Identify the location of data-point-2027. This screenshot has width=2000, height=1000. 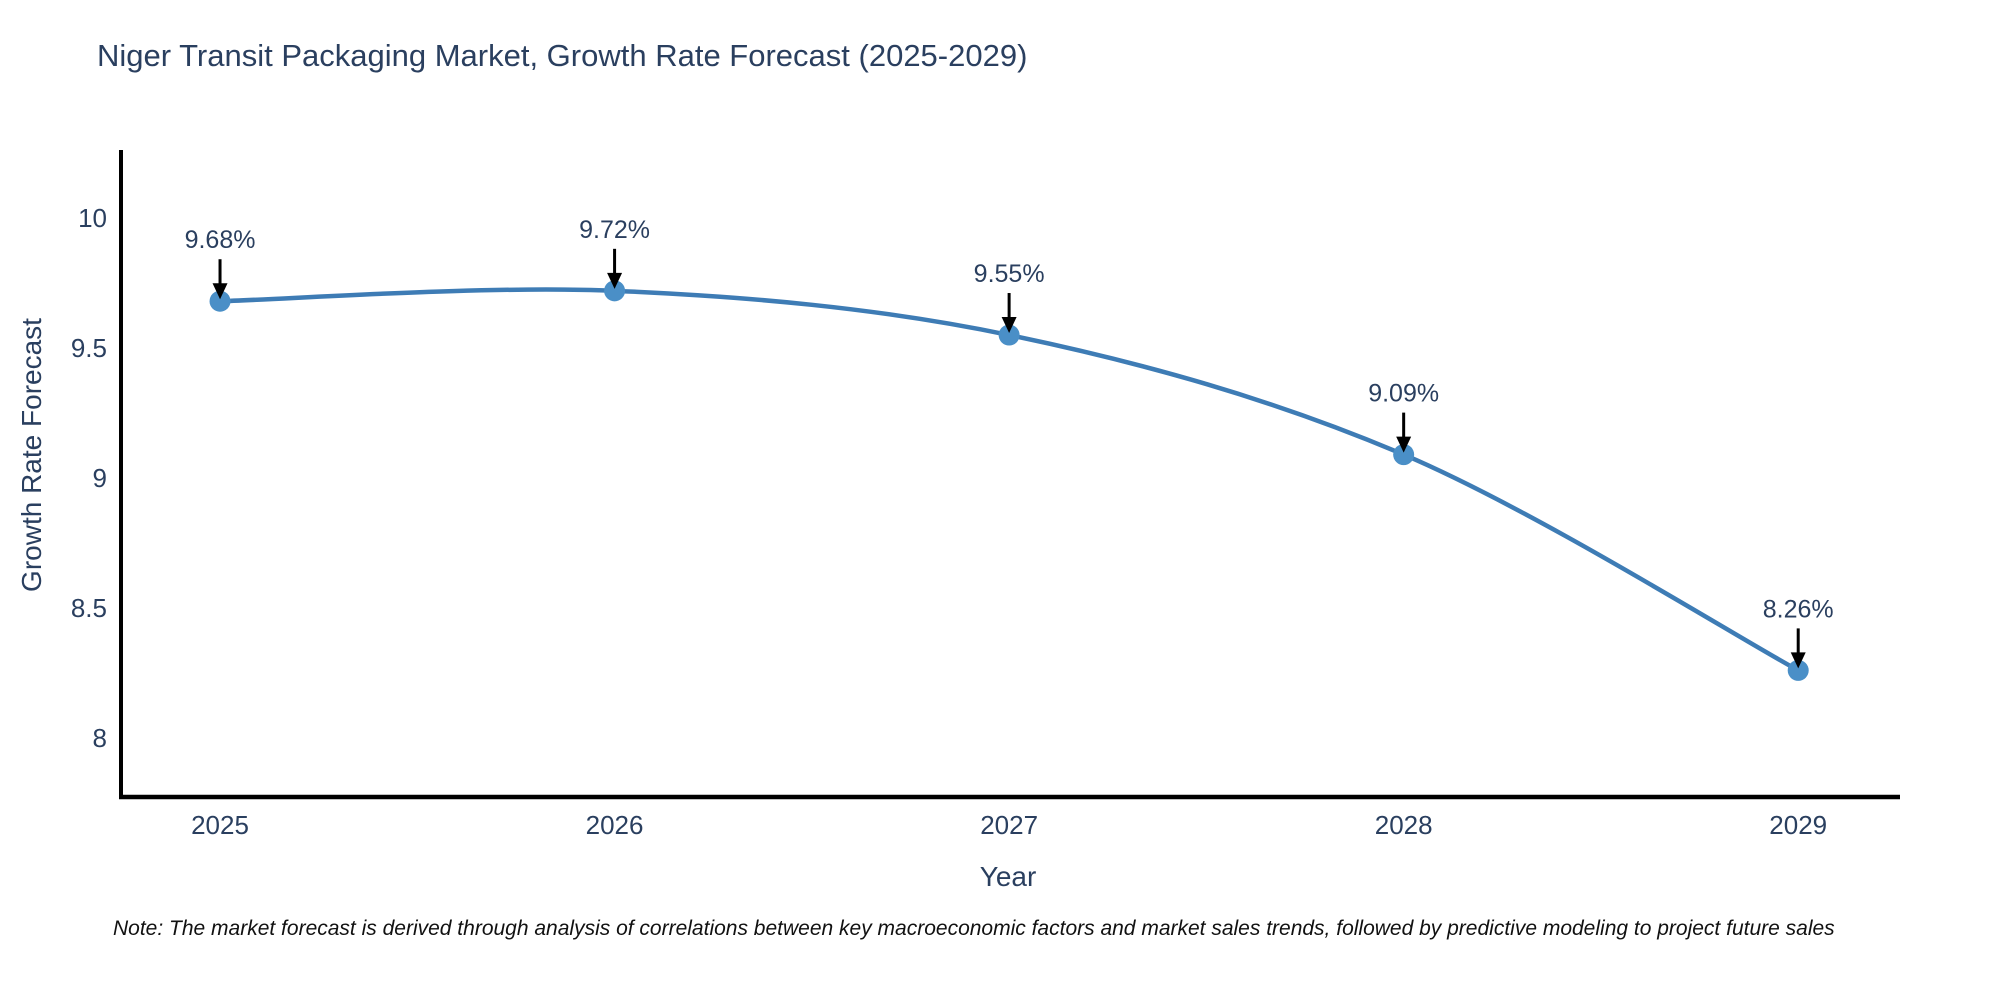
(1009, 335).